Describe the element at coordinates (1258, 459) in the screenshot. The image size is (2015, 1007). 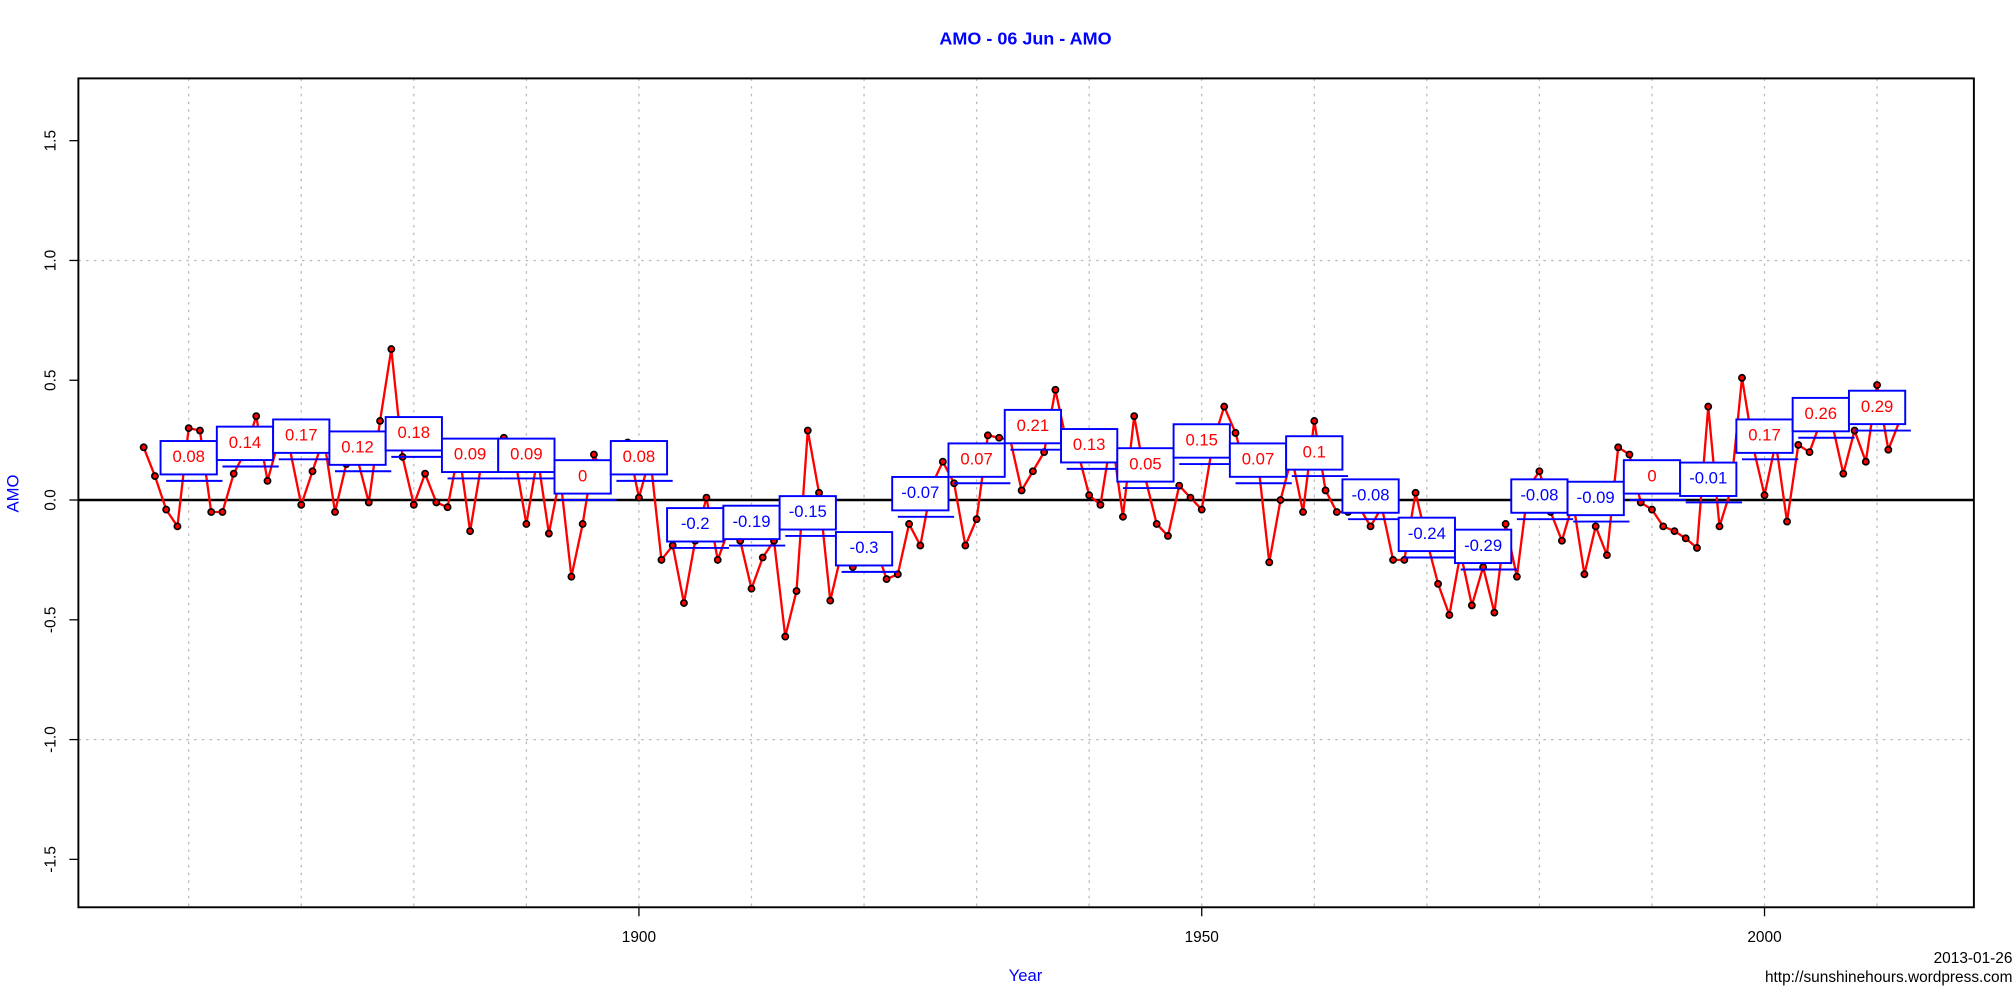
I see `period-mean-label: 0.07` at that location.